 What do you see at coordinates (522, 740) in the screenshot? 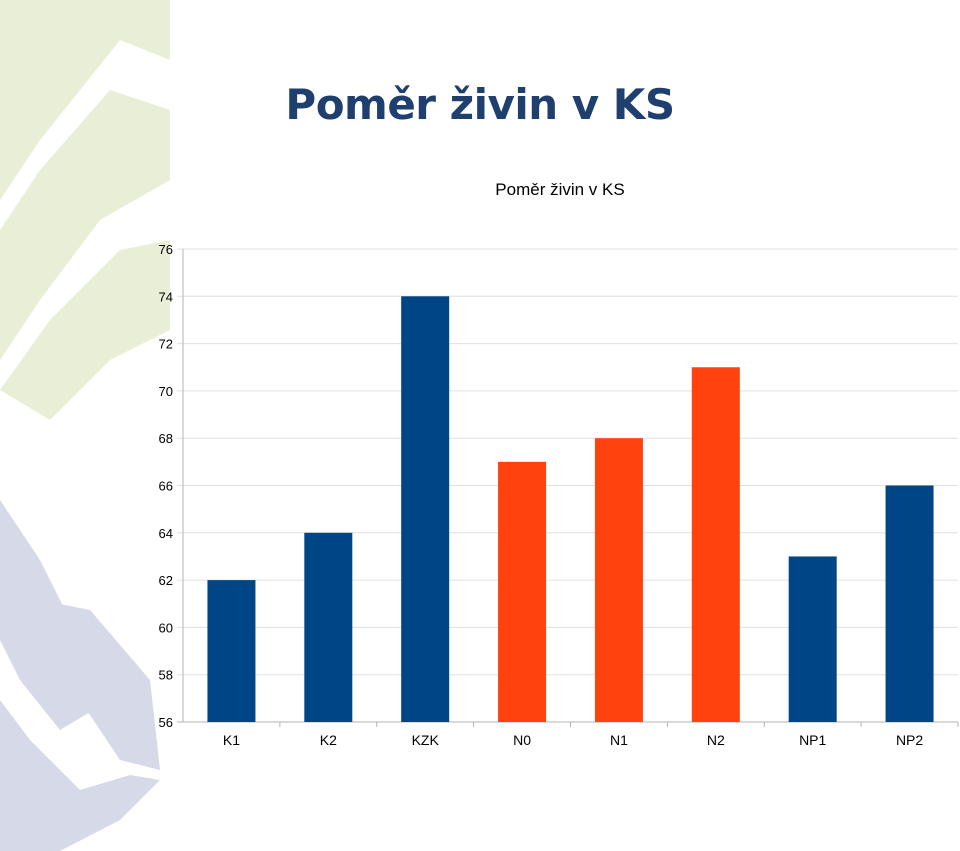
I see `x-category-label: N0` at bounding box center [522, 740].